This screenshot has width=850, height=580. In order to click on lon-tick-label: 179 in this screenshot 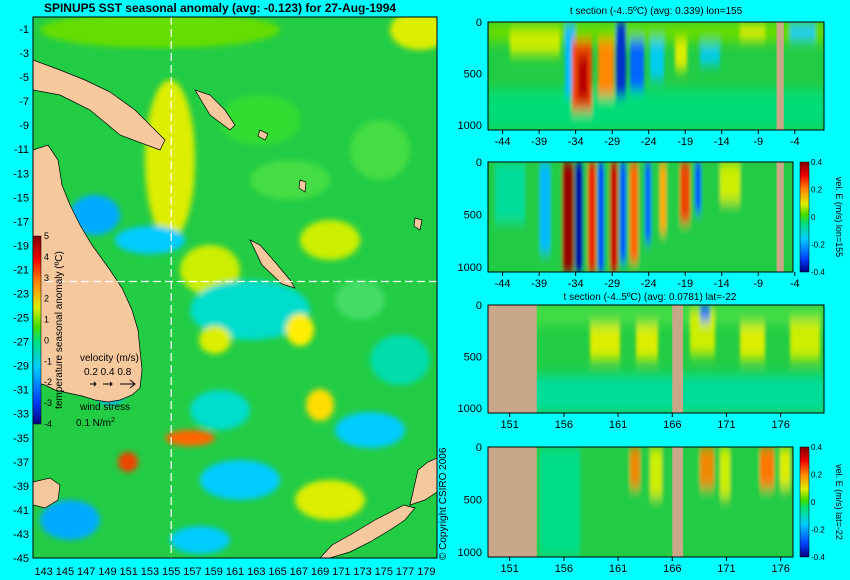, I will do `click(426, 572)`.